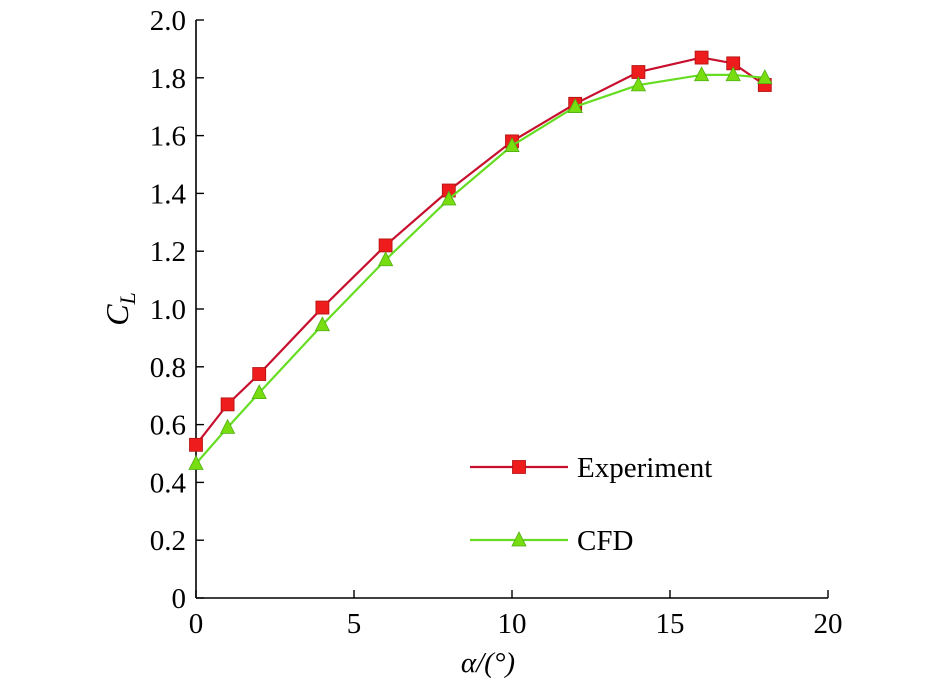 The height and width of the screenshot is (683, 945). What do you see at coordinates (519, 467) in the screenshot?
I see `legend-marker-square` at bounding box center [519, 467].